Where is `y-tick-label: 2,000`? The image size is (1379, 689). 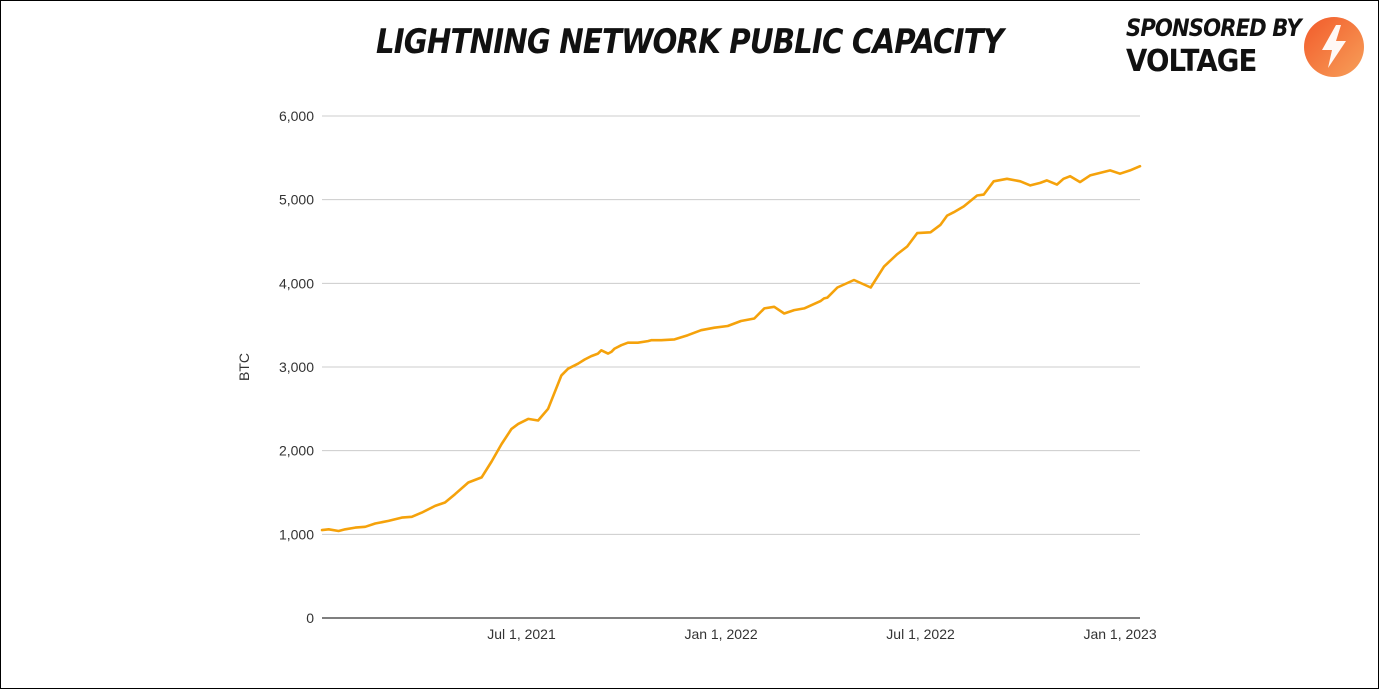 y-tick-label: 2,000 is located at coordinates (296, 451).